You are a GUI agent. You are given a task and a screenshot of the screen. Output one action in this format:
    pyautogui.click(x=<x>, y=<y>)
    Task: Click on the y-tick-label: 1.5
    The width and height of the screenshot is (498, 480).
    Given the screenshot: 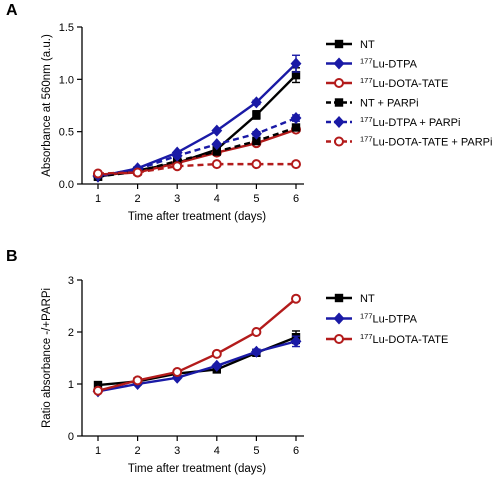 What is the action you would take?
    pyautogui.click(x=66, y=28)
    